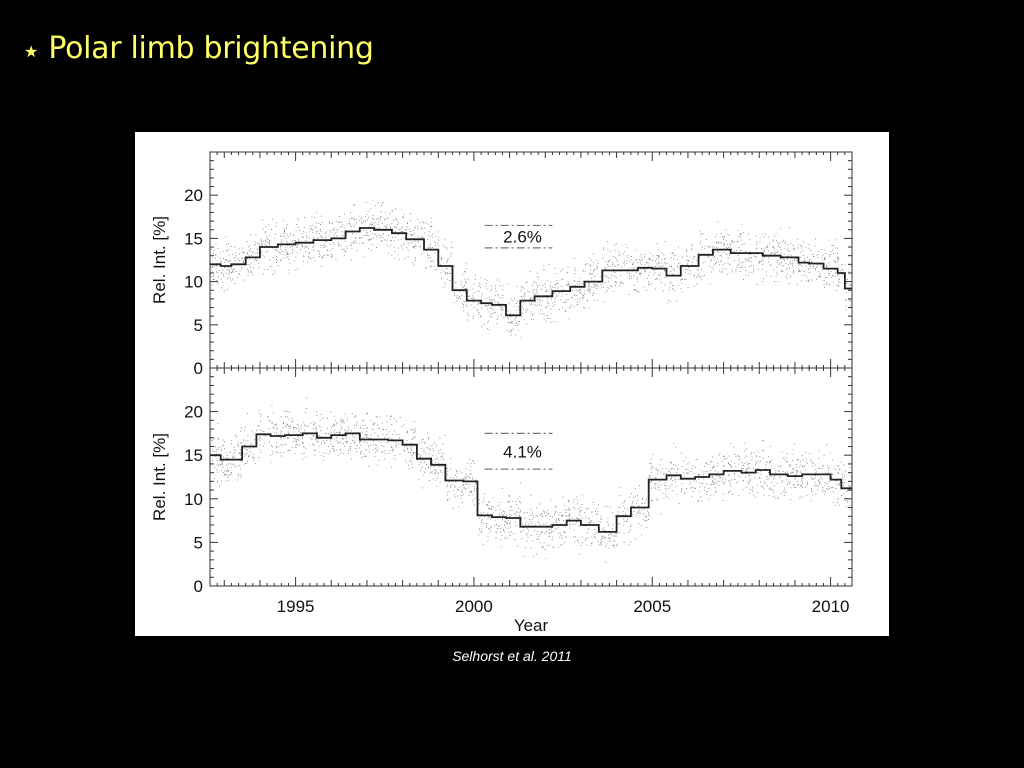 The height and width of the screenshot is (768, 1024). Describe the element at coordinates (31, 52) in the screenshot. I see `star-icon: ★` at that location.